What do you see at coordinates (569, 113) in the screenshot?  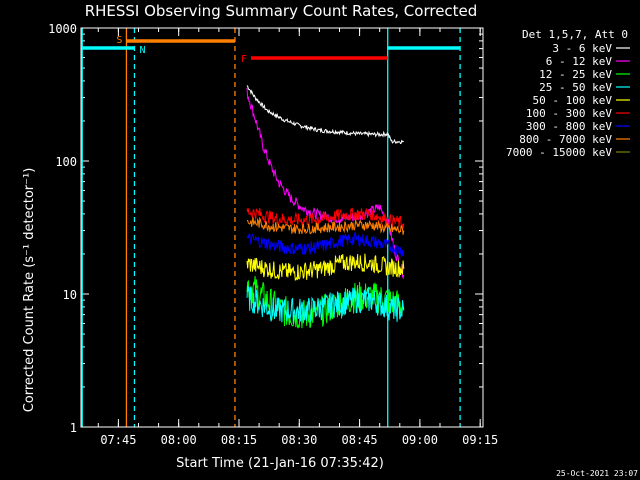 I see `legend-entry-label: 100 - 300 keV` at bounding box center [569, 113].